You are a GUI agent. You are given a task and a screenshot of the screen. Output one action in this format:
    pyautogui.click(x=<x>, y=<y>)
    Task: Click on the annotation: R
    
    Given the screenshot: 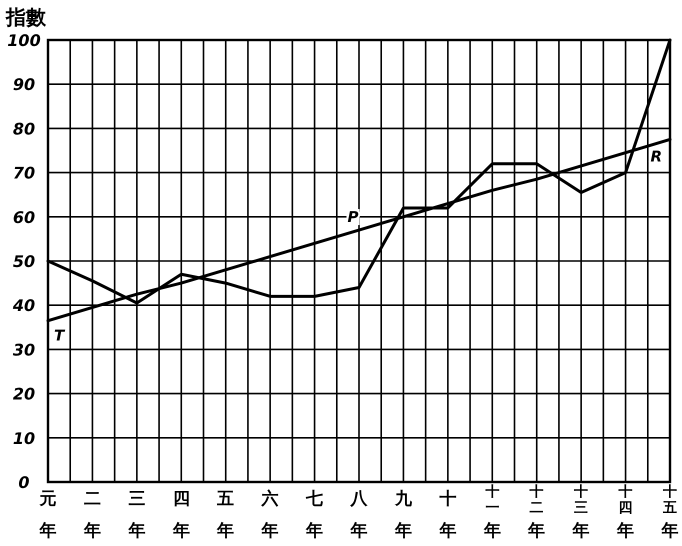 What is the action you would take?
    pyautogui.click(x=656, y=156)
    